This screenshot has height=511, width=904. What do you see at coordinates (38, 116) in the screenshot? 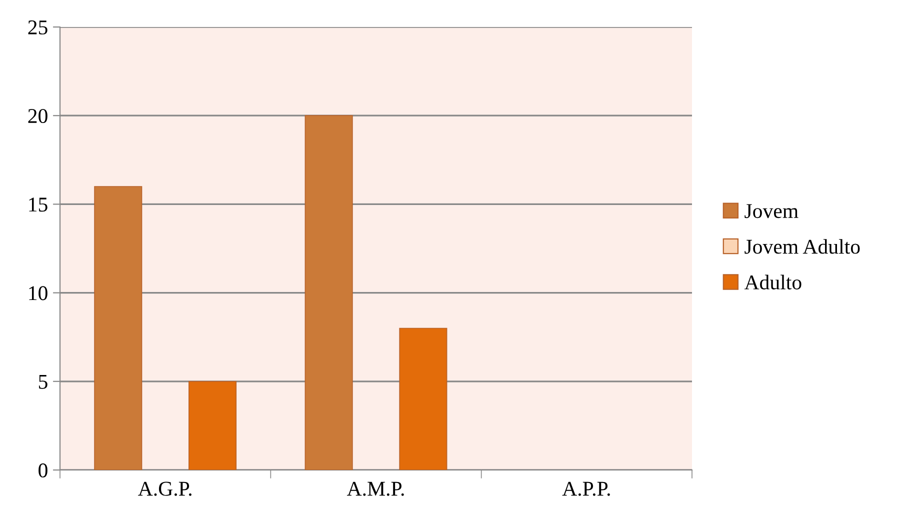
I see `y-tick-label: 20` at bounding box center [38, 116].